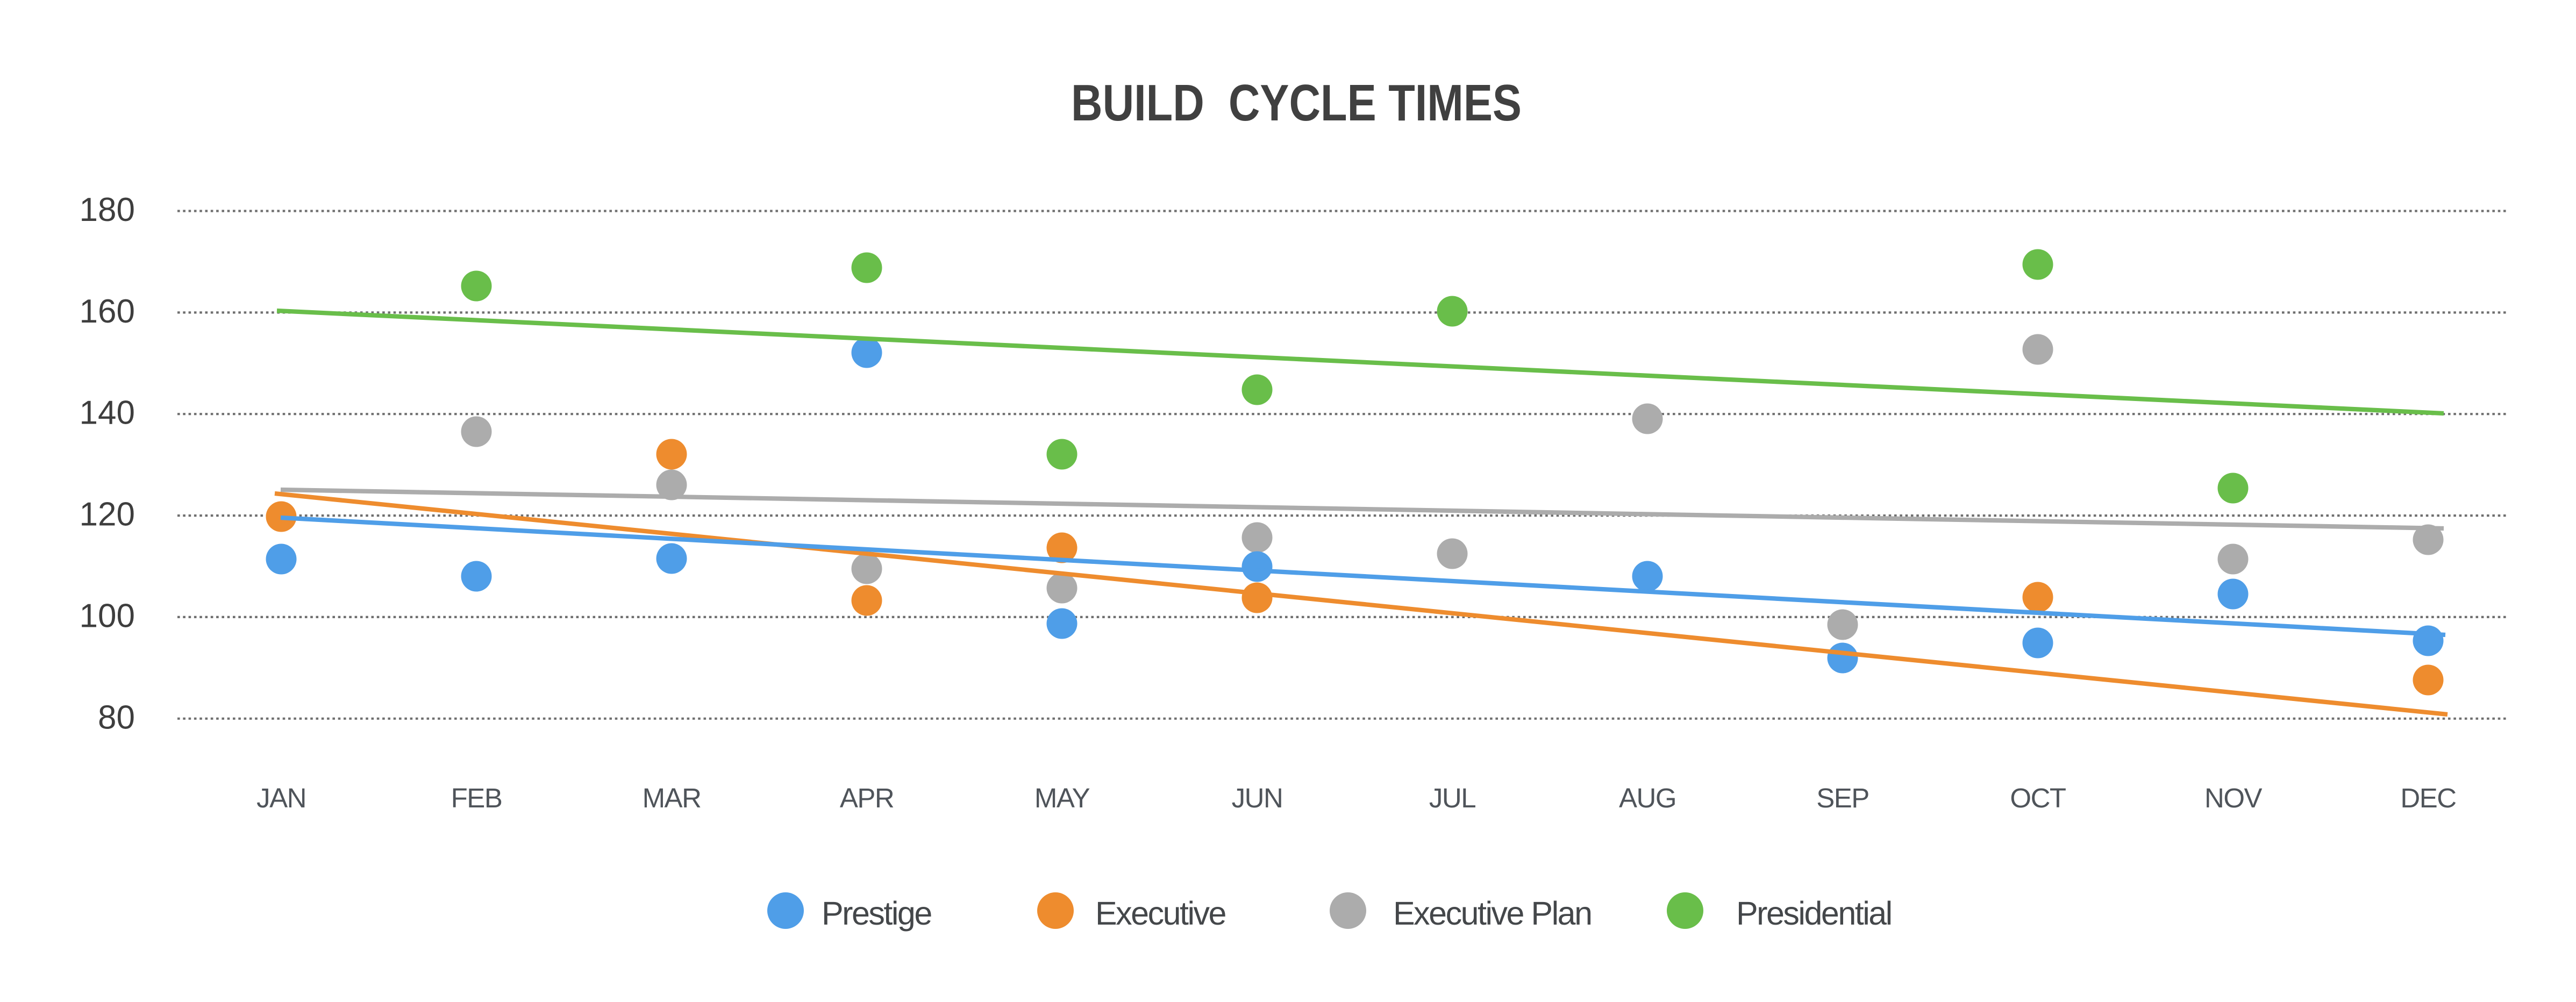  I want to click on svg-text: SEP, so click(1842, 798).